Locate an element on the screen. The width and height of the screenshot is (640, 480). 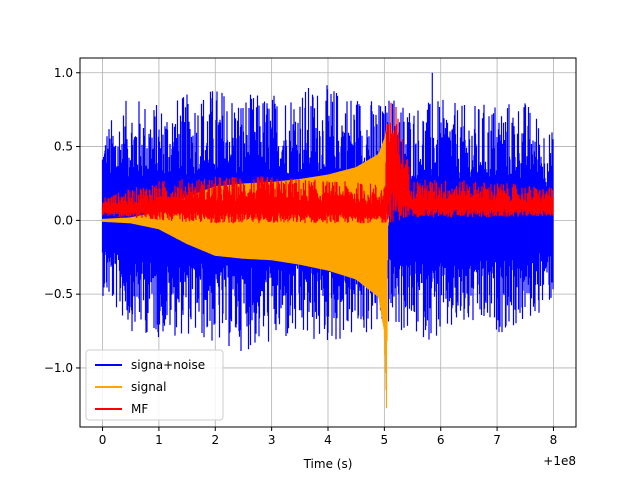
x-tick-label: 2 is located at coordinates (215, 440).